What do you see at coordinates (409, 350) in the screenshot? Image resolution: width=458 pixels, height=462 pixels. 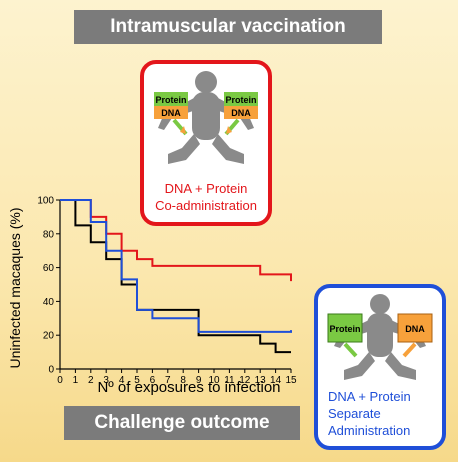 I see `injection-arrow-right` at bounding box center [409, 350].